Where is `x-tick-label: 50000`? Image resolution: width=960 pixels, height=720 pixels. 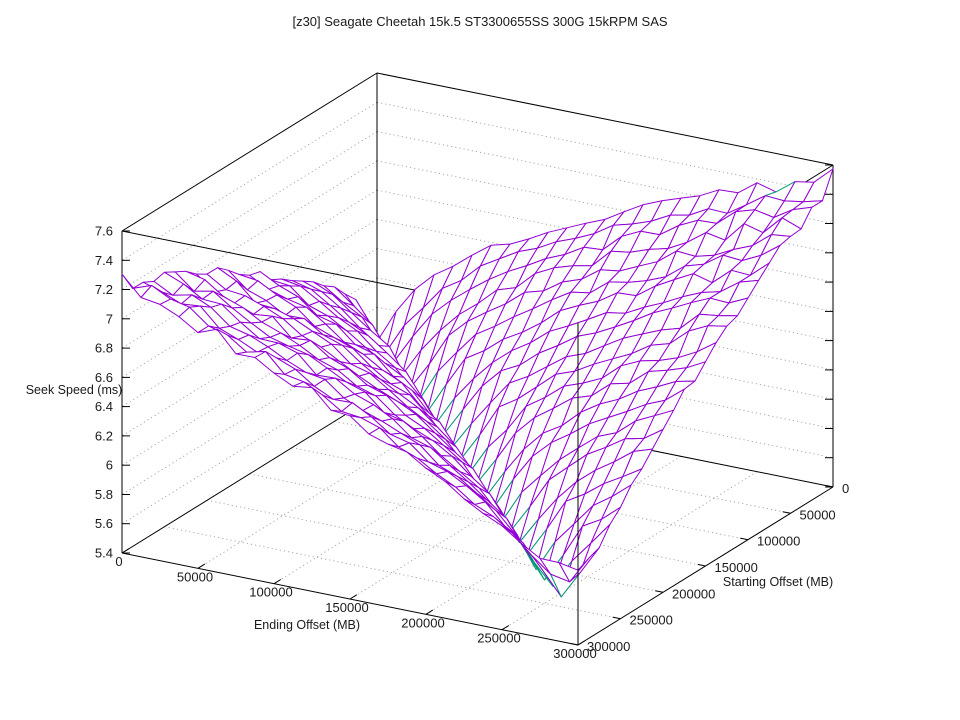
x-tick-label: 50000 is located at coordinates (195, 576).